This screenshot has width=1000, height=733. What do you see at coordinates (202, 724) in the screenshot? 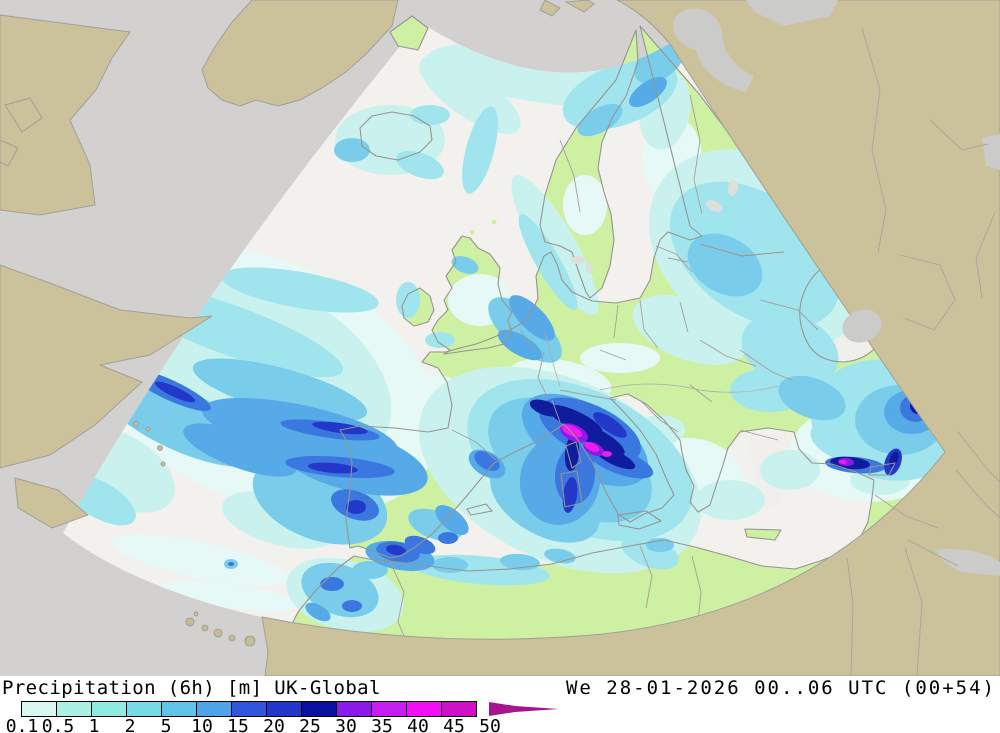
I see `legend-tick-label: 10` at bounding box center [202, 724].